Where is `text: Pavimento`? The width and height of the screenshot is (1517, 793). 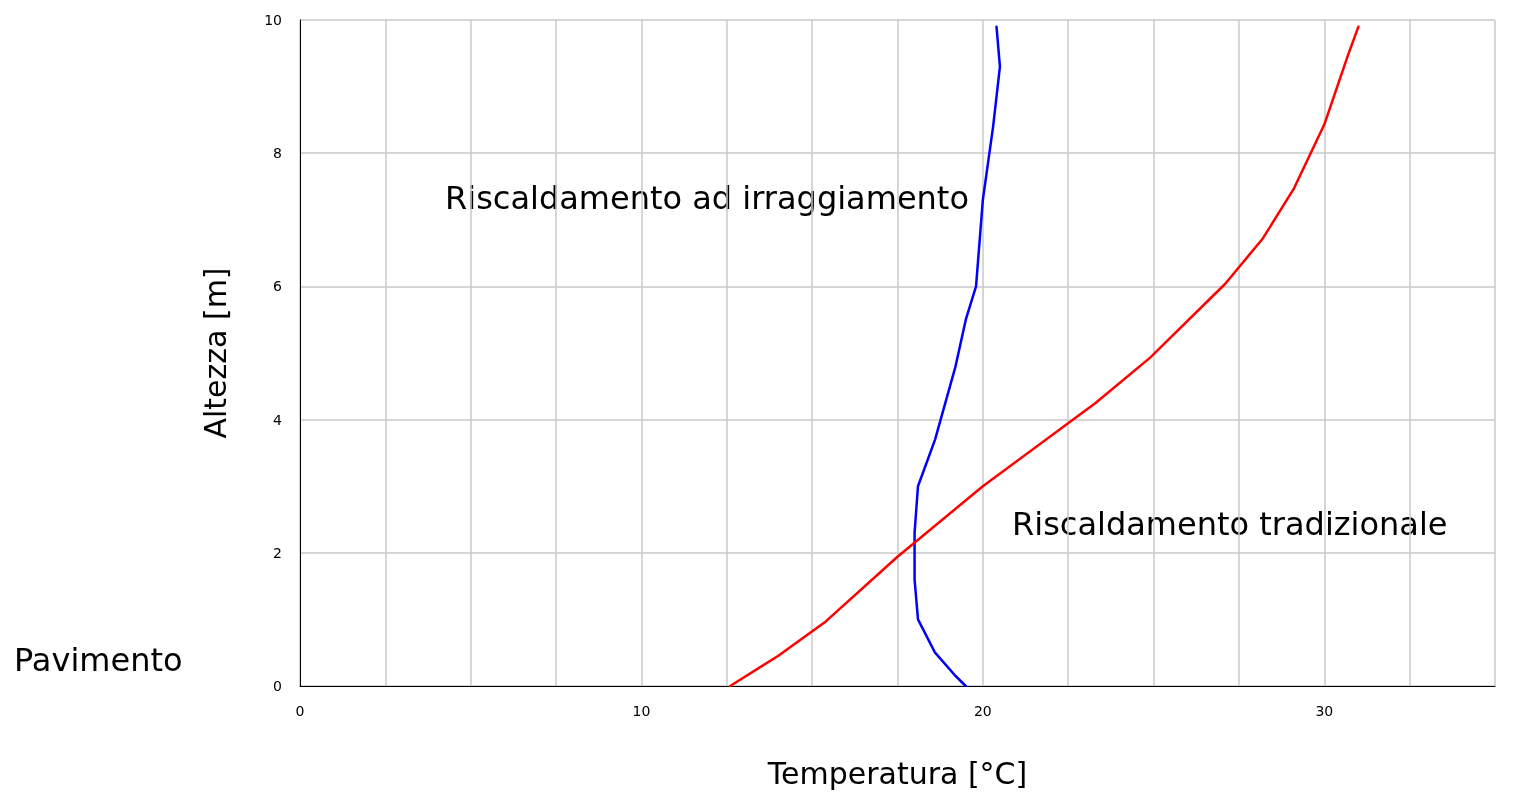 text: Pavimento is located at coordinates (98, 660).